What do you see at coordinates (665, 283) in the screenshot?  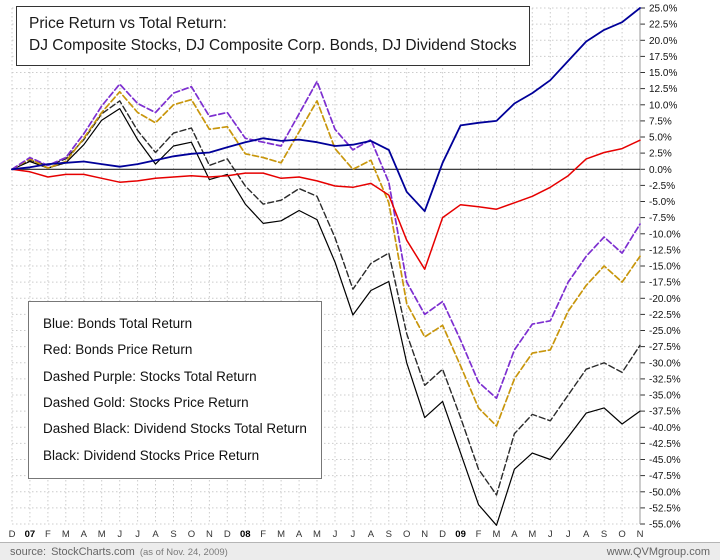 I see `svg-text: -17.5%` at bounding box center [665, 283].